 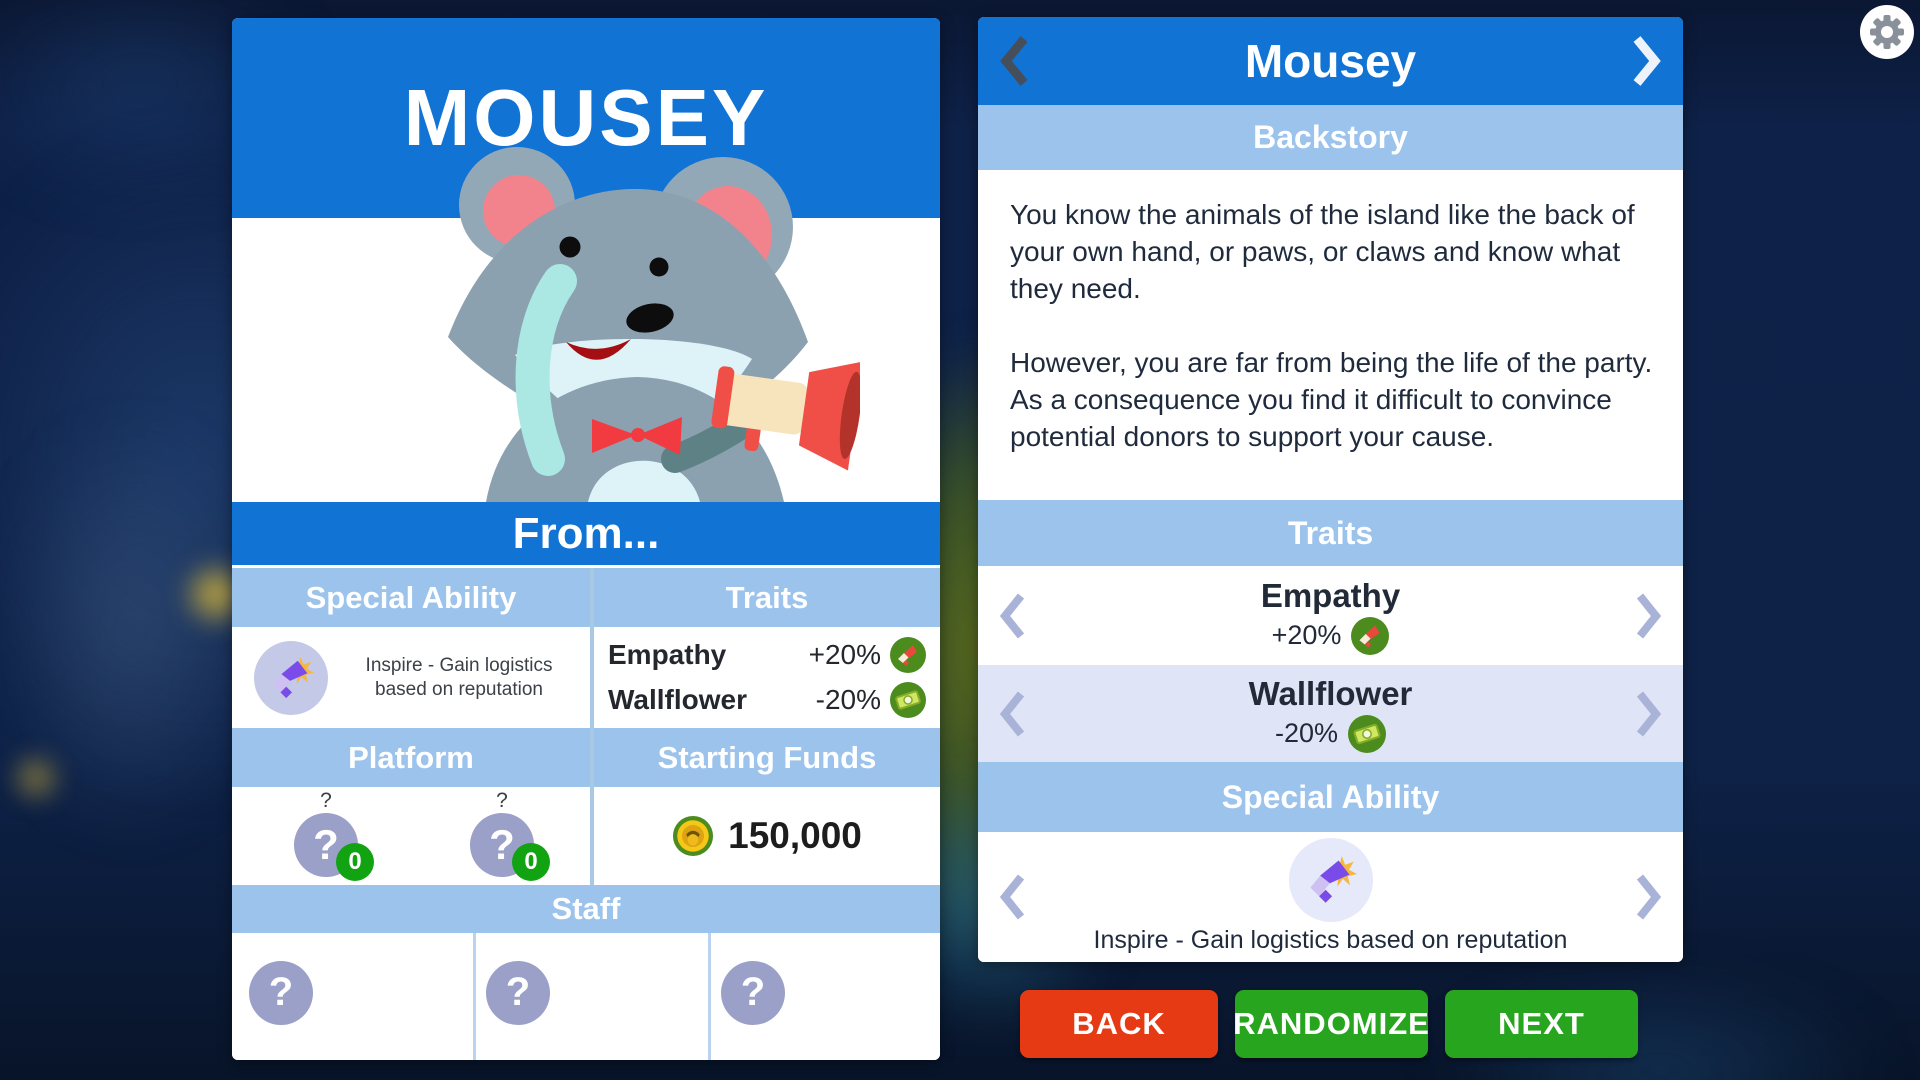 I want to click on previous-character-button, so click(x=1014, y=61).